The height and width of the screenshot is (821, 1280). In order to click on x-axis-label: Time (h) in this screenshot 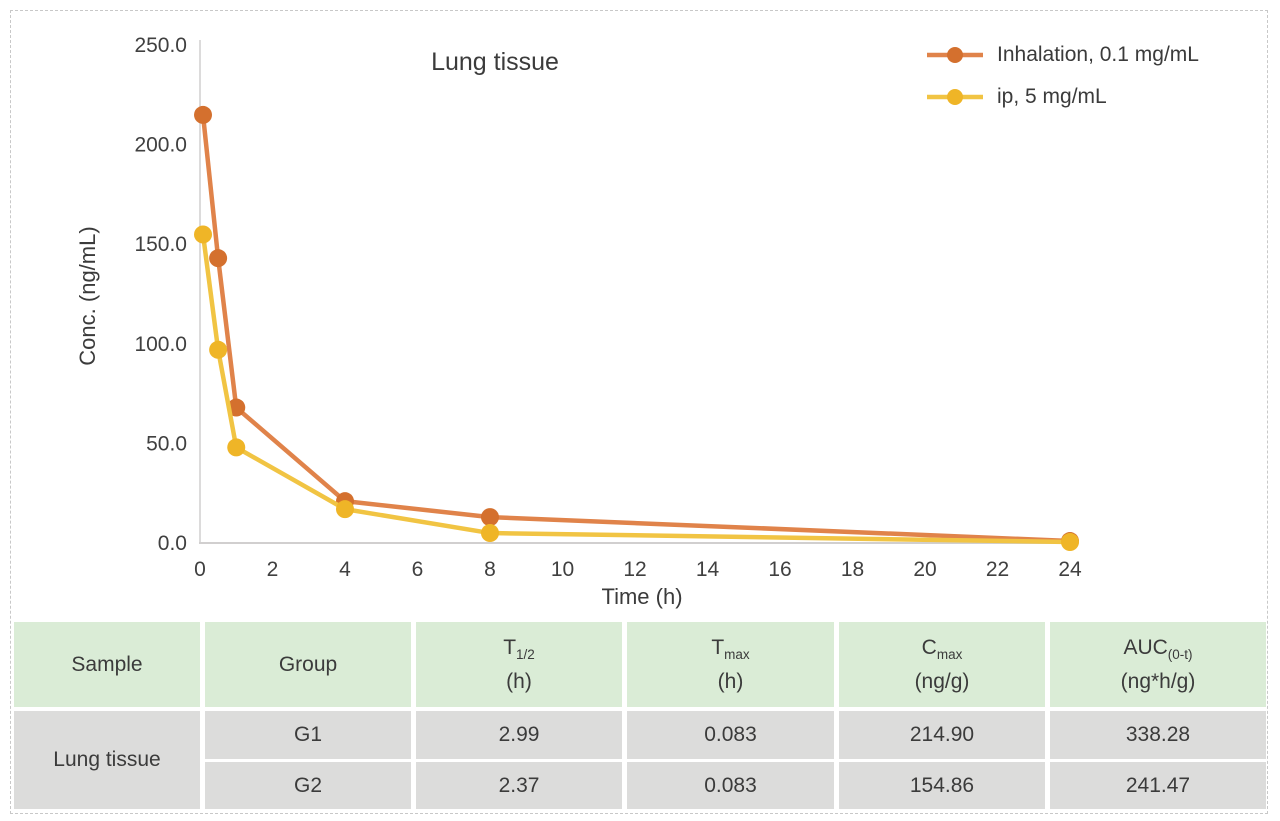, I will do `click(642, 596)`.